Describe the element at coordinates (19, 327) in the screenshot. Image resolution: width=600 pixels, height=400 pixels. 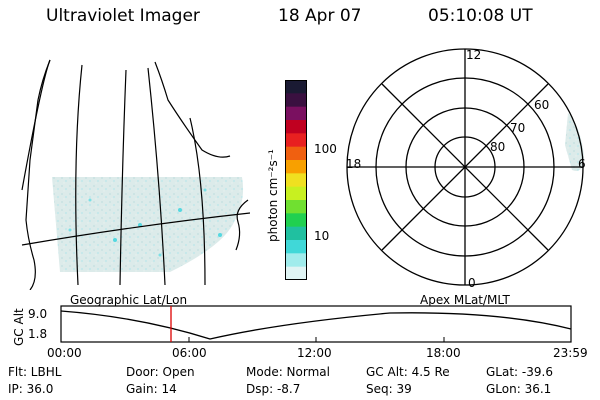
I see `gc-alt-axis-title: GC Alt` at that location.